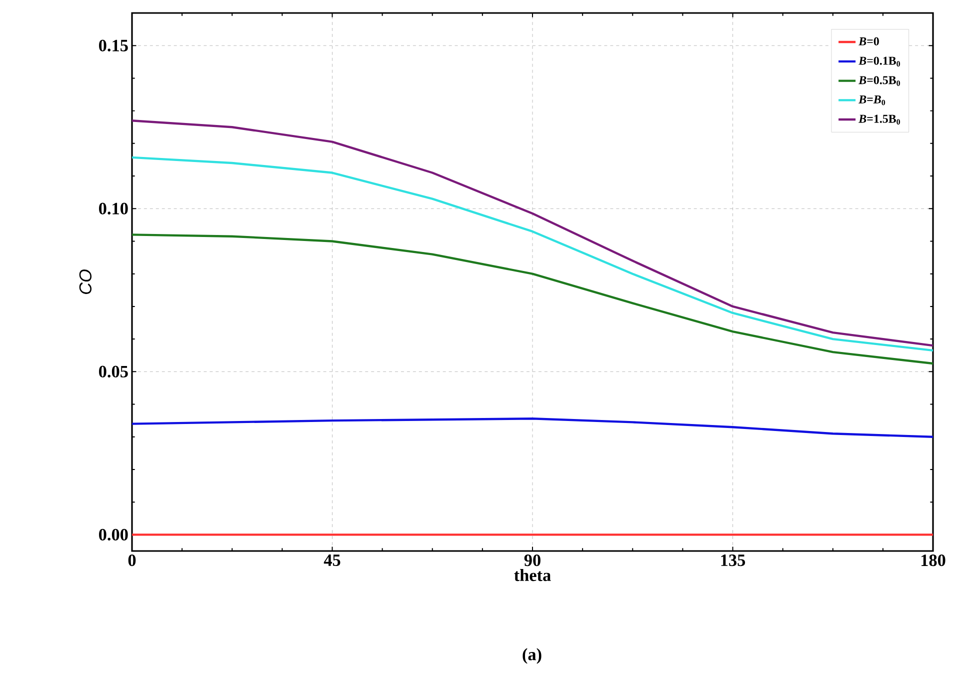  Describe the element at coordinates (113, 534) in the screenshot. I see `y-tick-label: 0.00` at that location.